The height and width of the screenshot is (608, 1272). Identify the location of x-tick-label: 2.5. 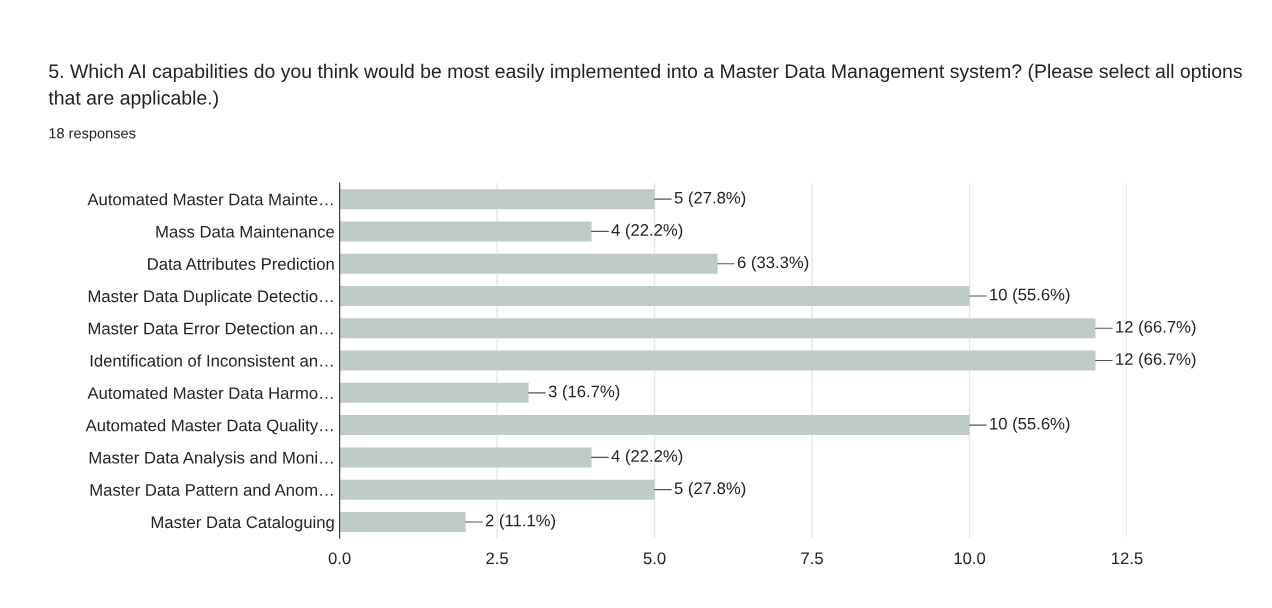
(497, 558).